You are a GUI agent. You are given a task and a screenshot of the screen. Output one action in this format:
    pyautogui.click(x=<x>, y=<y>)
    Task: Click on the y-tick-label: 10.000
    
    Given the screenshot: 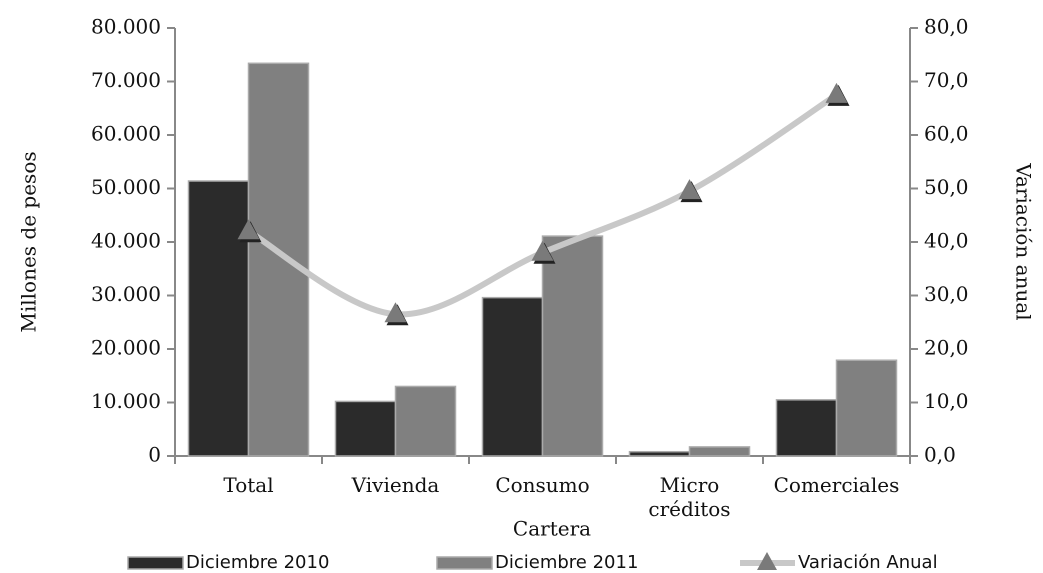 What is the action you would take?
    pyautogui.click(x=126, y=401)
    